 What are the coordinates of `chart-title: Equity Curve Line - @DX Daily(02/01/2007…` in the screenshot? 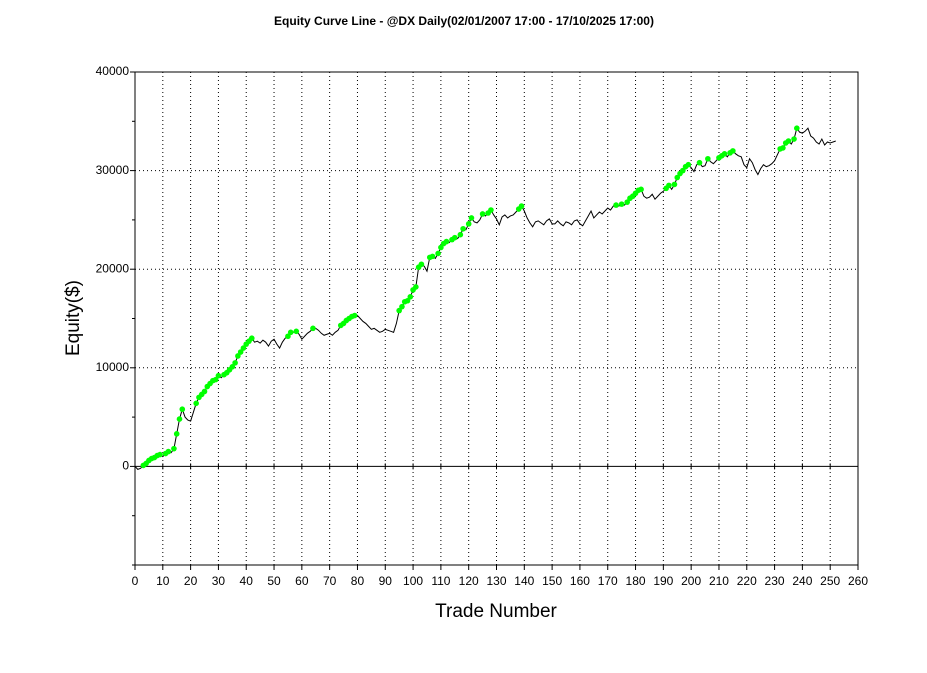 It's located at (464, 21).